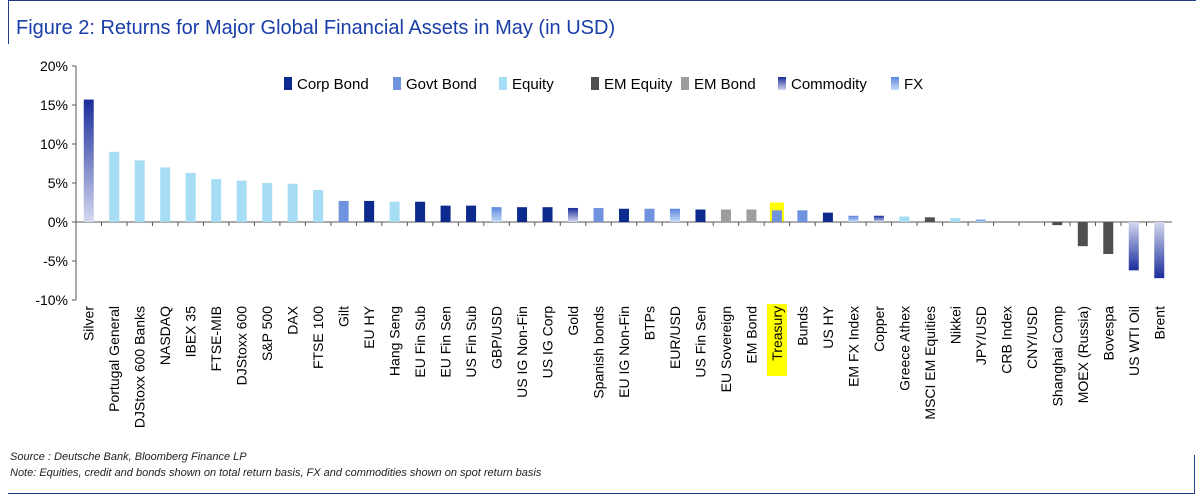 The image size is (1202, 501). I want to click on x-tick-label: US WTI Oil, so click(1134, 341).